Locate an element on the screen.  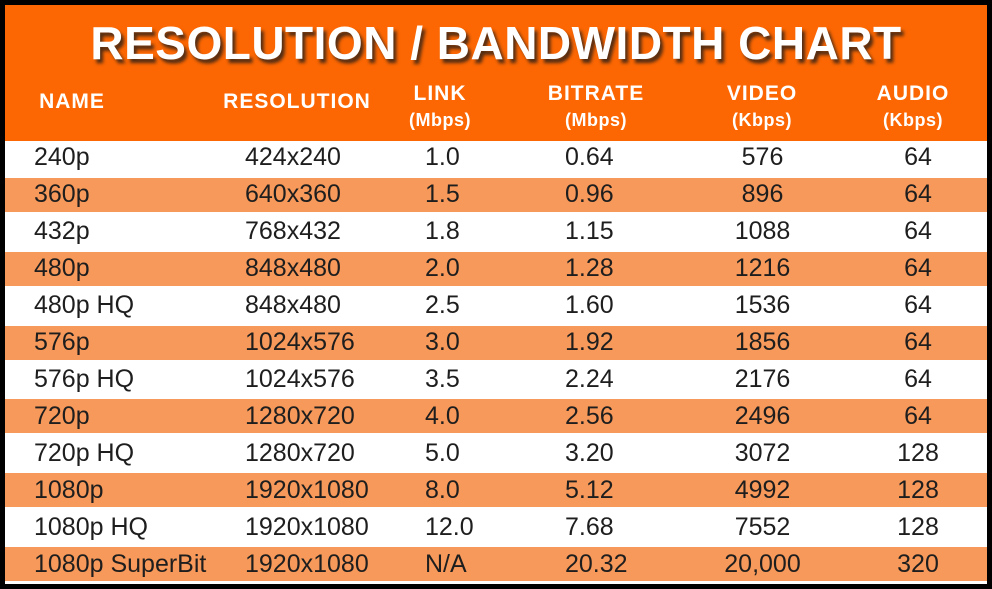
table-row: 480p HQ 848x480 2.5 1.60 1536 64 is located at coordinates (496, 305).